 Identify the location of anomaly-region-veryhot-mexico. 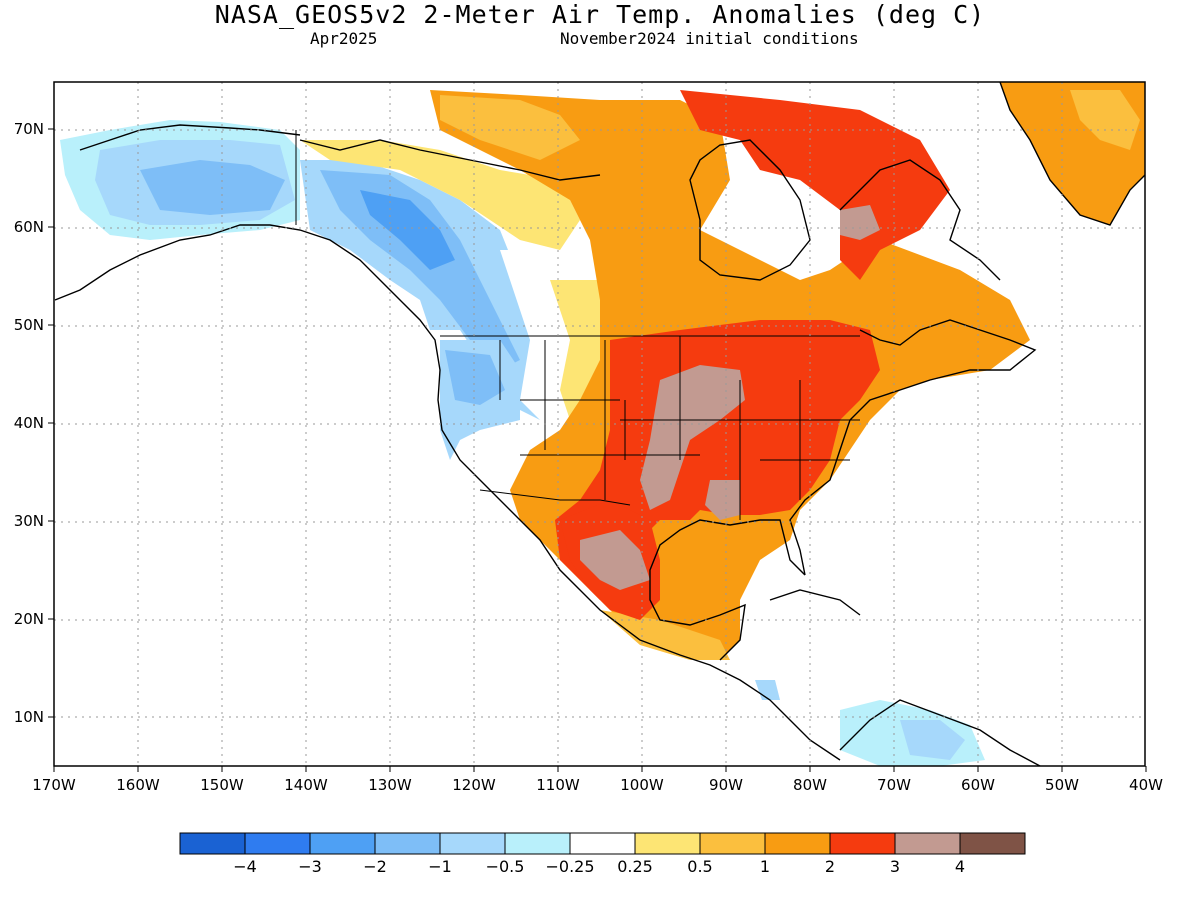
(615, 560).